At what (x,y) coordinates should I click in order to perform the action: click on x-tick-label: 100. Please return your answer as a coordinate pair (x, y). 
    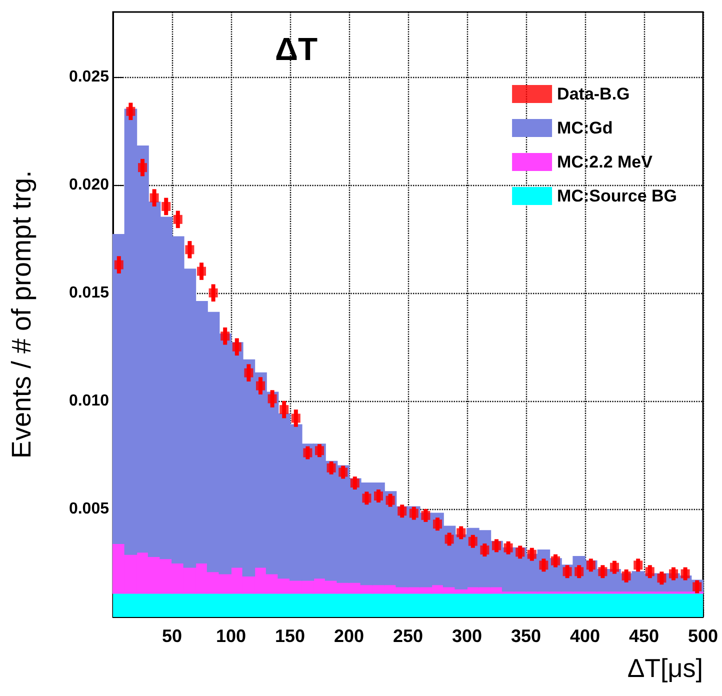
    Looking at the image, I should click on (231, 636).